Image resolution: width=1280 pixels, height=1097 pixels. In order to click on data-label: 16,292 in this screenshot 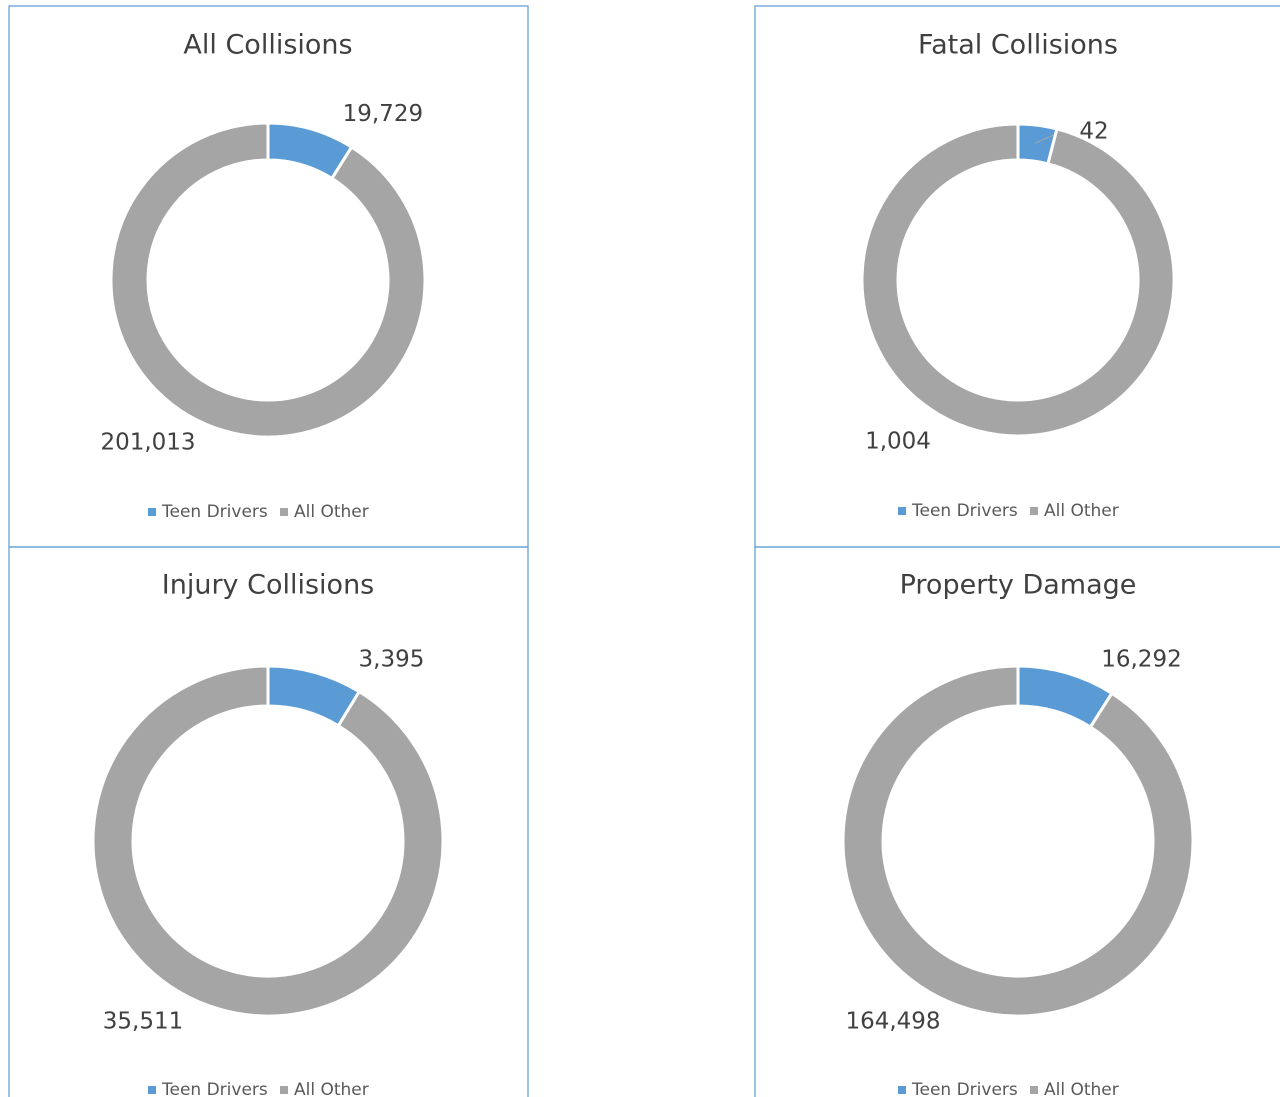, I will do `click(1141, 659)`.